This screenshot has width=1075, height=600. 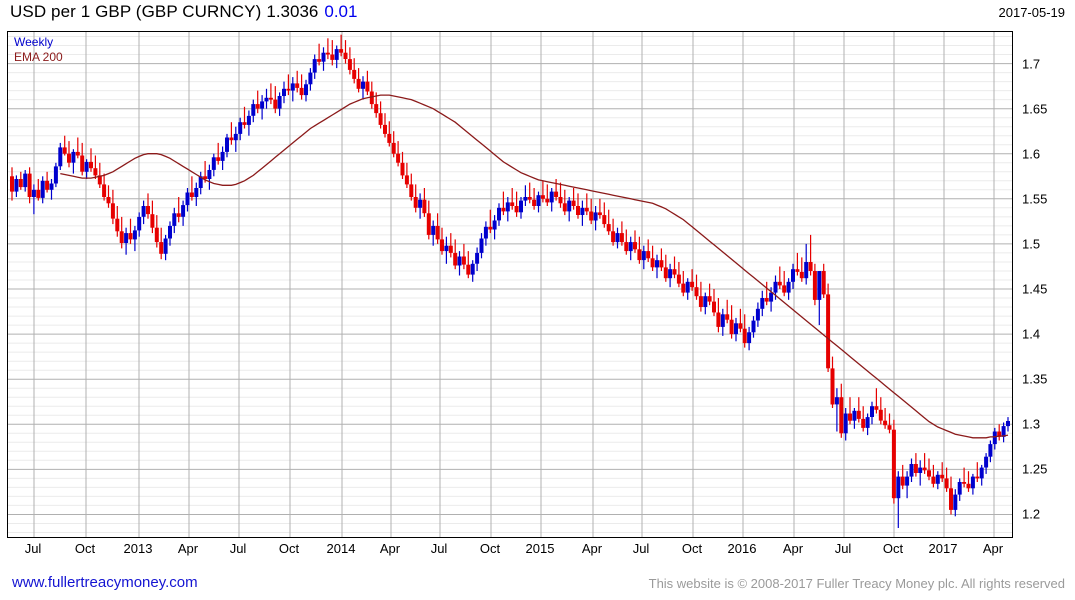 I want to click on y-axis-tick-label: 1.6, so click(x=1031, y=154).